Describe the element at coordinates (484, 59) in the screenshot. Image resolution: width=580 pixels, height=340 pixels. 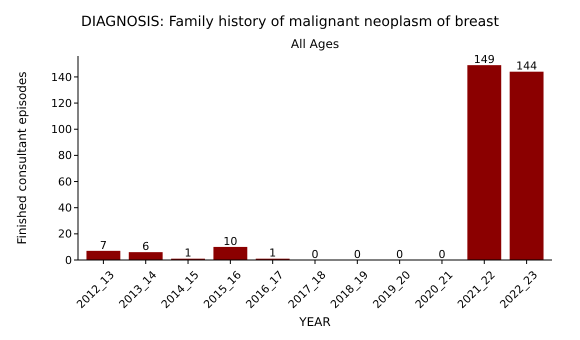
I see `data-label: 149` at that location.